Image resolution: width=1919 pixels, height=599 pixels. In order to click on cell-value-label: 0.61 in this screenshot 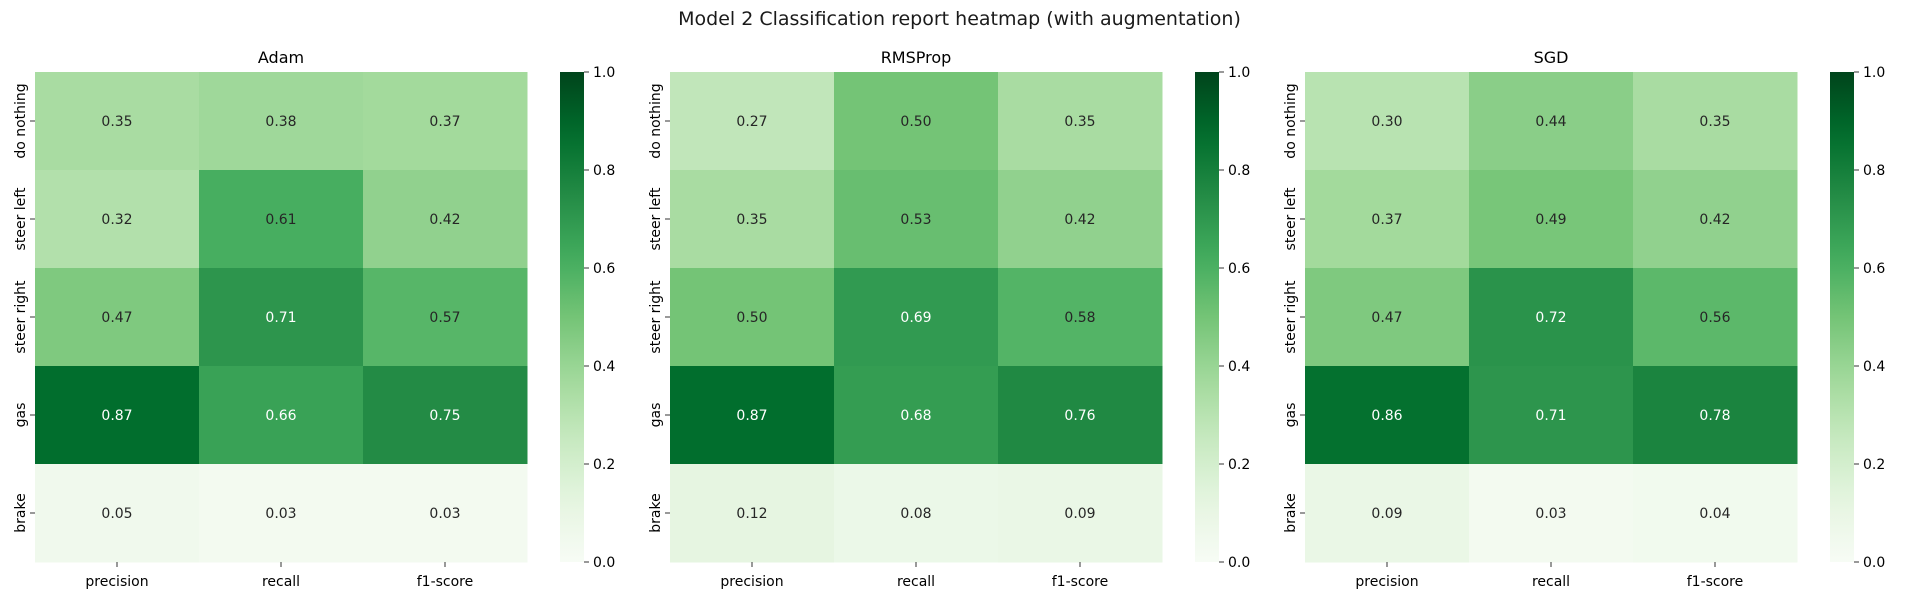, I will do `click(280, 220)`.